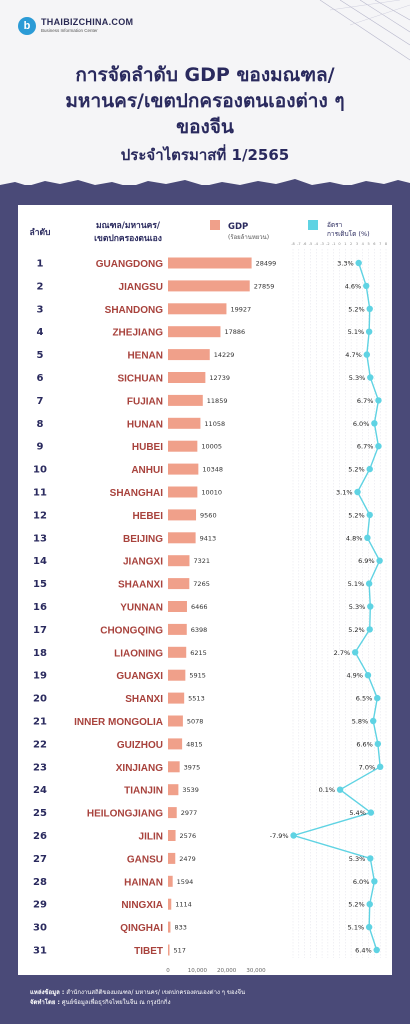 Image resolution: width=410 pixels, height=1024 pixels. Describe the element at coordinates (137, 493) in the screenshot. I see `province-label: SHANGHAI` at that location.